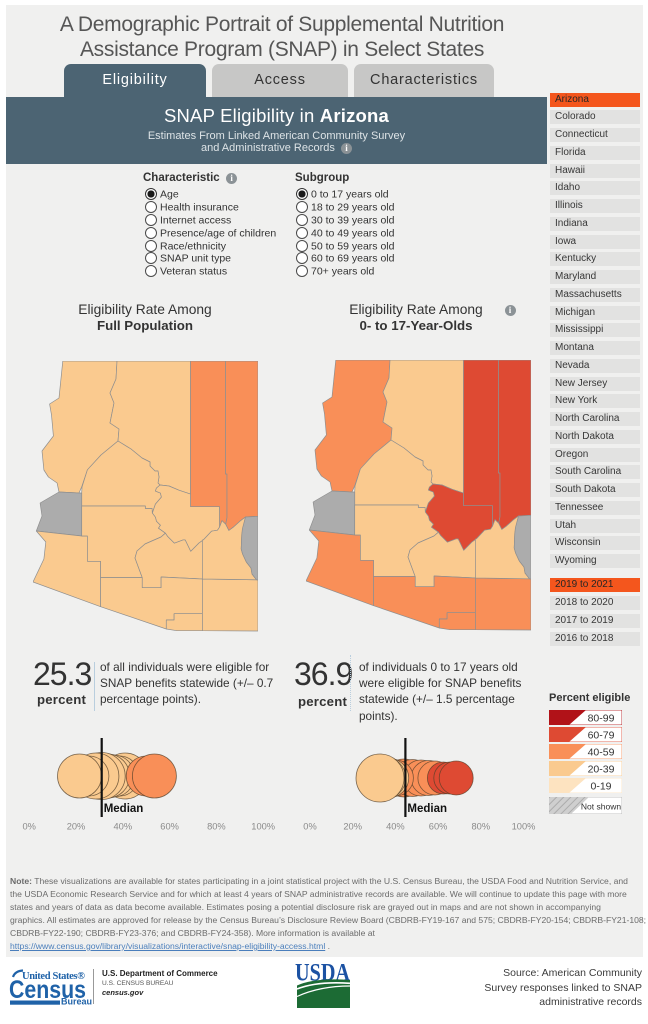  I want to click on svg-text: Not shown, so click(601, 807).